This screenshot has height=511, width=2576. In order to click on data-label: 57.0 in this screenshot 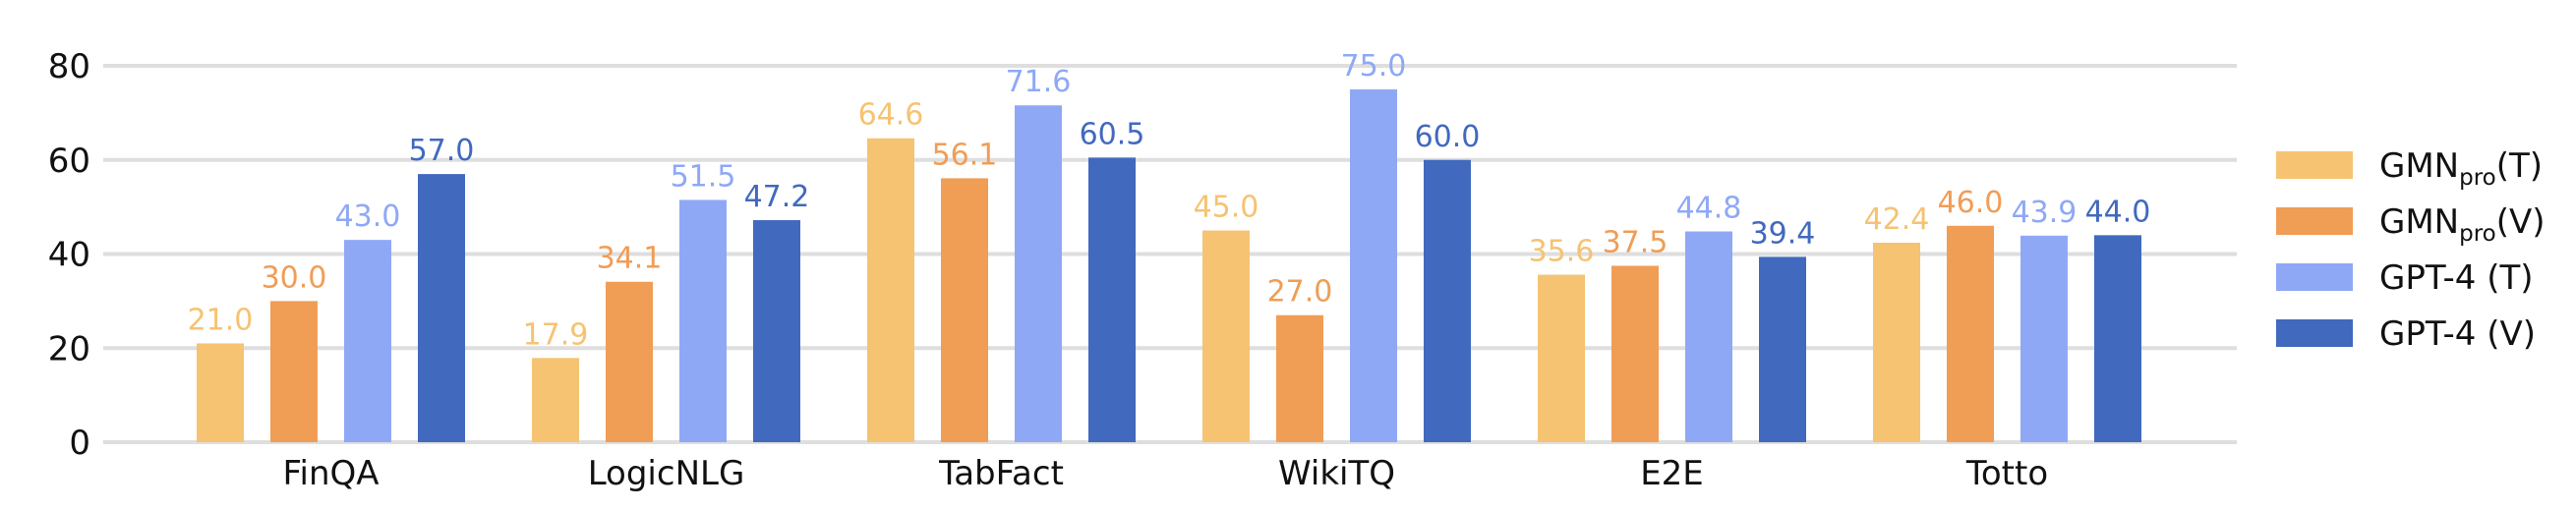, I will do `click(442, 151)`.